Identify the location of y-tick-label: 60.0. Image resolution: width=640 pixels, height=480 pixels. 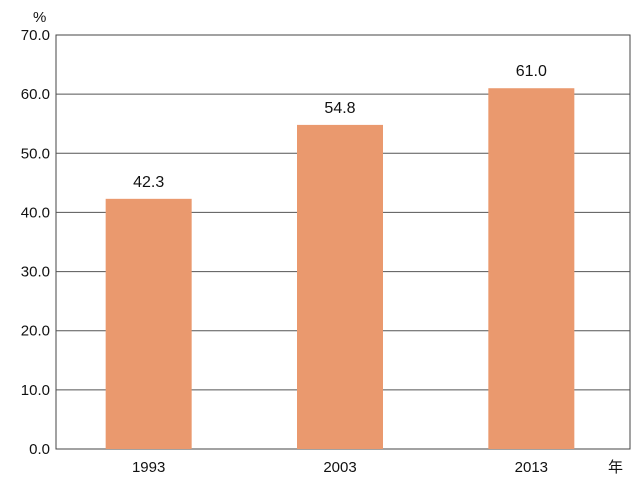
(35, 94).